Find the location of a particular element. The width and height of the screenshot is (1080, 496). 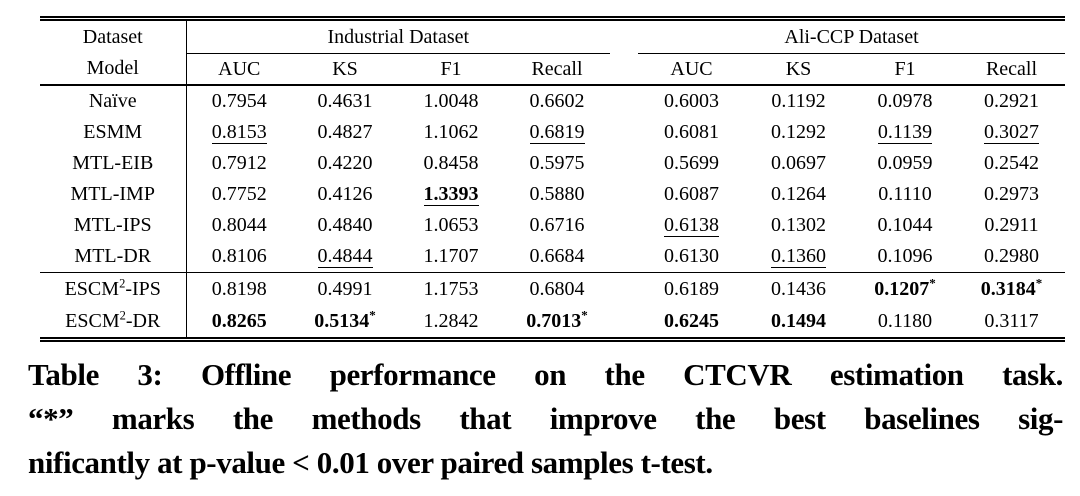

value-cell: 0.1139 is located at coordinates (905, 132).